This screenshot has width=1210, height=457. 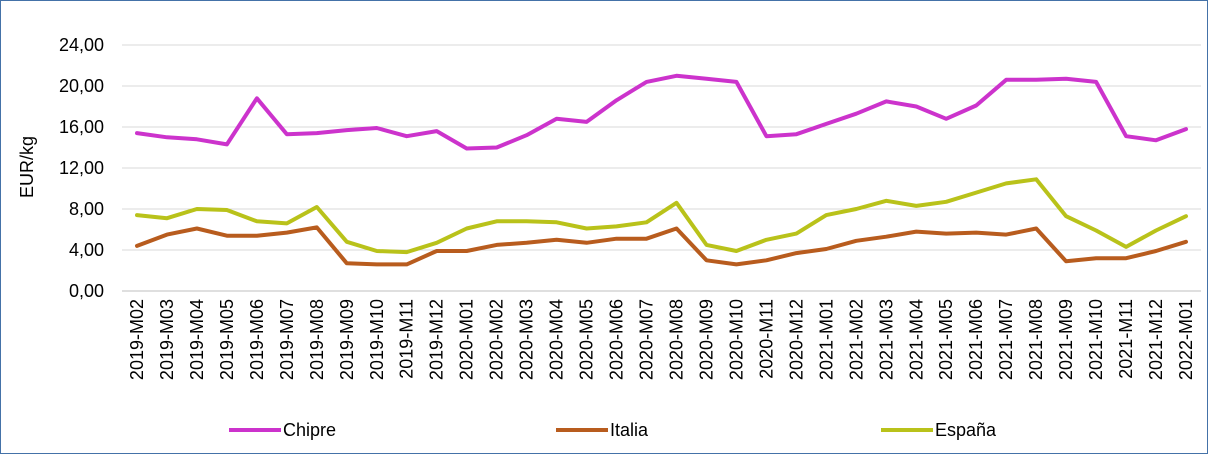 What do you see at coordinates (661, 112) in the screenshot?
I see `series-line-chipre` at bounding box center [661, 112].